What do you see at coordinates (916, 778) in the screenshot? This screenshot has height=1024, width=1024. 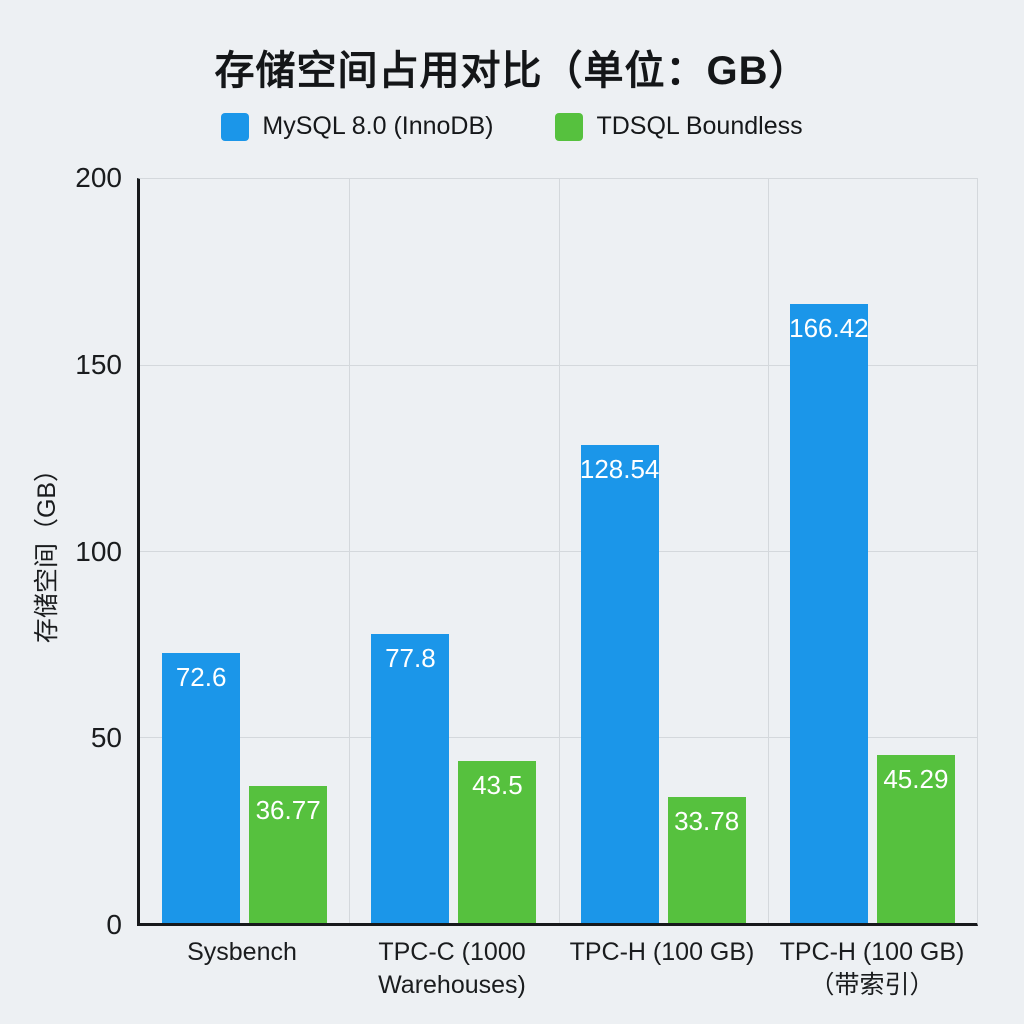 I see `bar-value-label: 45.29` at bounding box center [916, 778].